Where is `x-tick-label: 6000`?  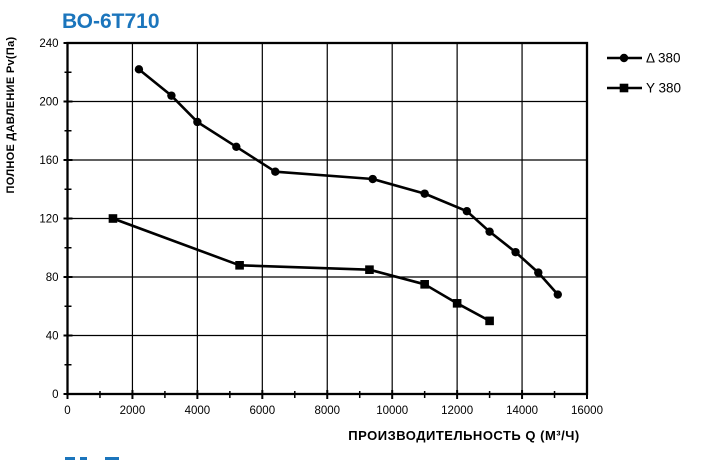 x-tick-label: 6000 is located at coordinates (263, 411).